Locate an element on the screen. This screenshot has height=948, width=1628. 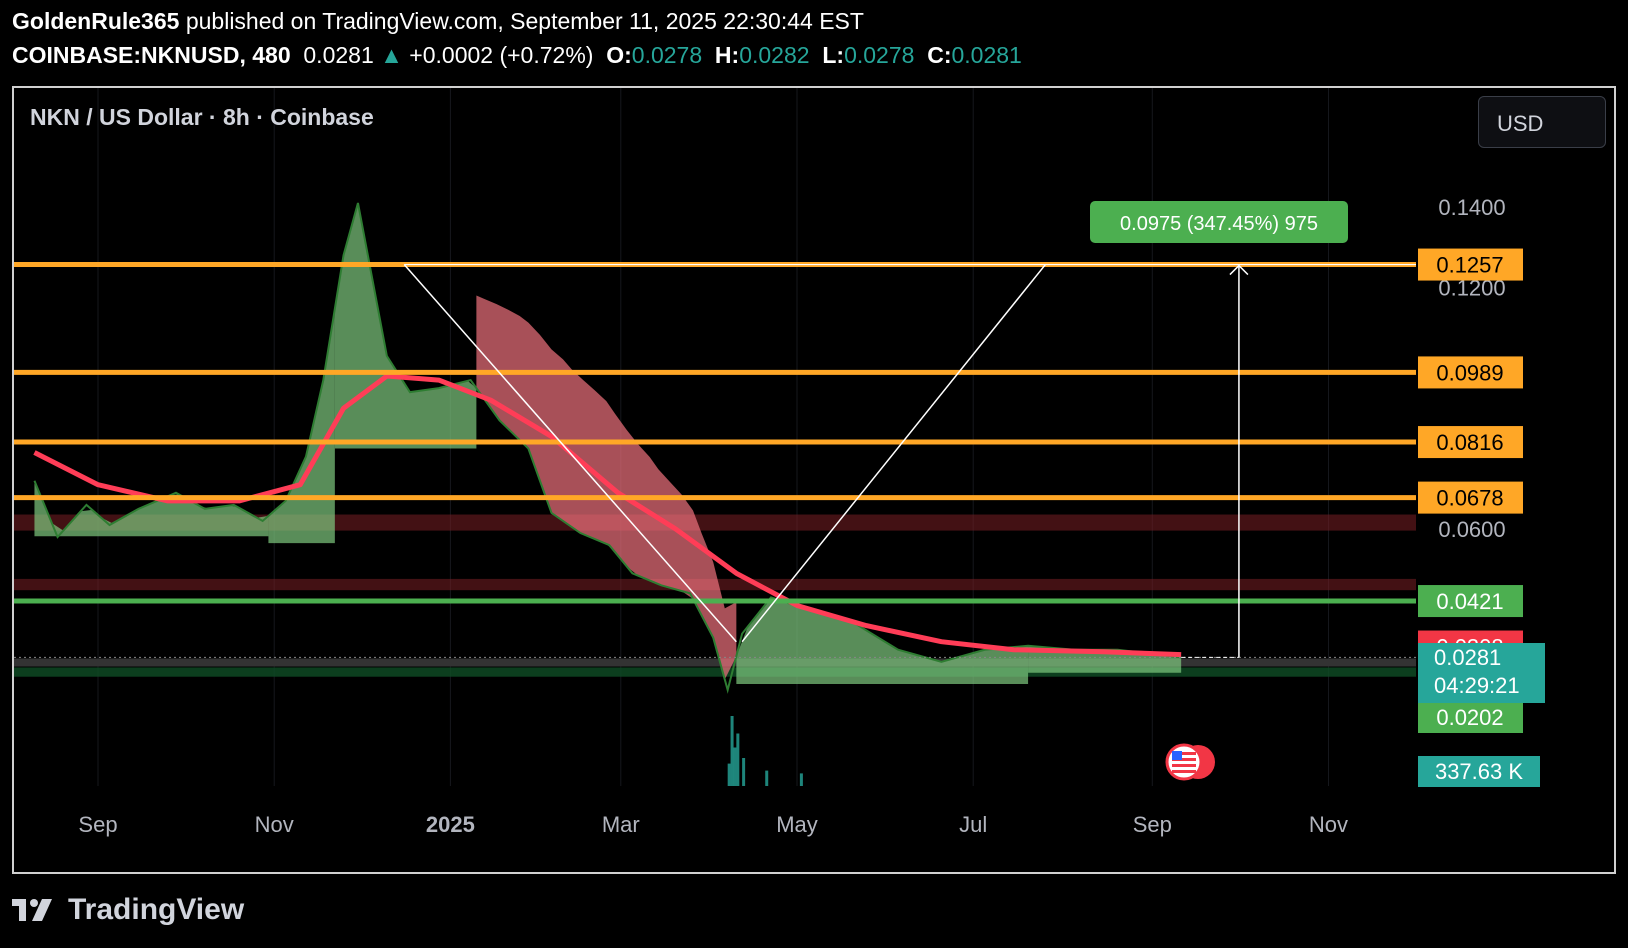
level-badge-0.0202 is located at coordinates (1470, 717).